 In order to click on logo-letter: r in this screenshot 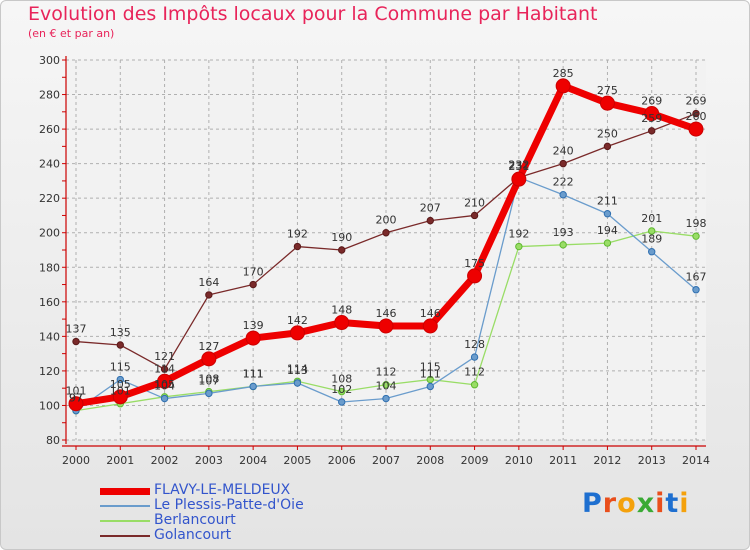, I will do `click(610, 503)`.